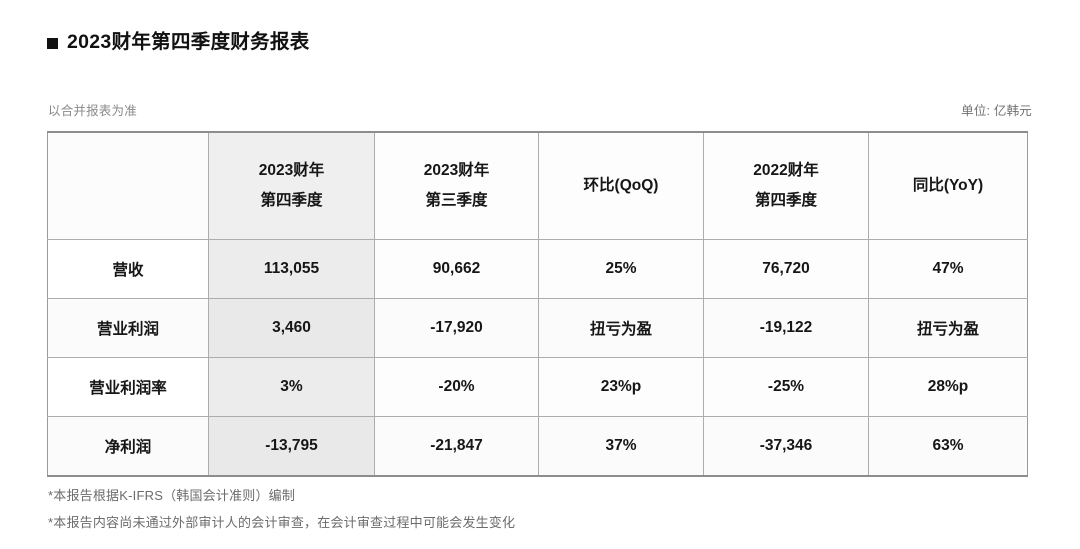 The image size is (1080, 549). What do you see at coordinates (291, 269) in the screenshot?
I see `cell-revenue-fy2023q4: 113,055` at bounding box center [291, 269].